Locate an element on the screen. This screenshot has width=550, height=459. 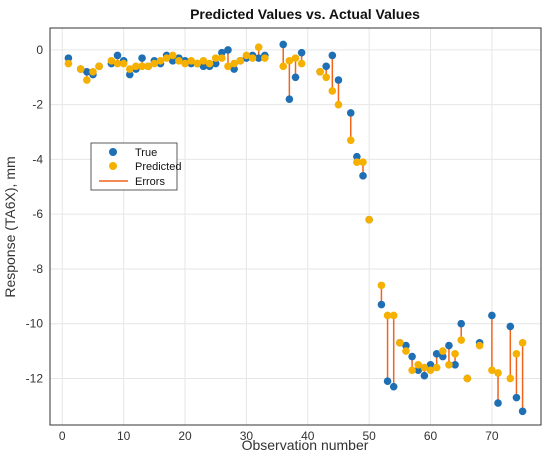
x-tick-label: 10 is located at coordinates (124, 436).